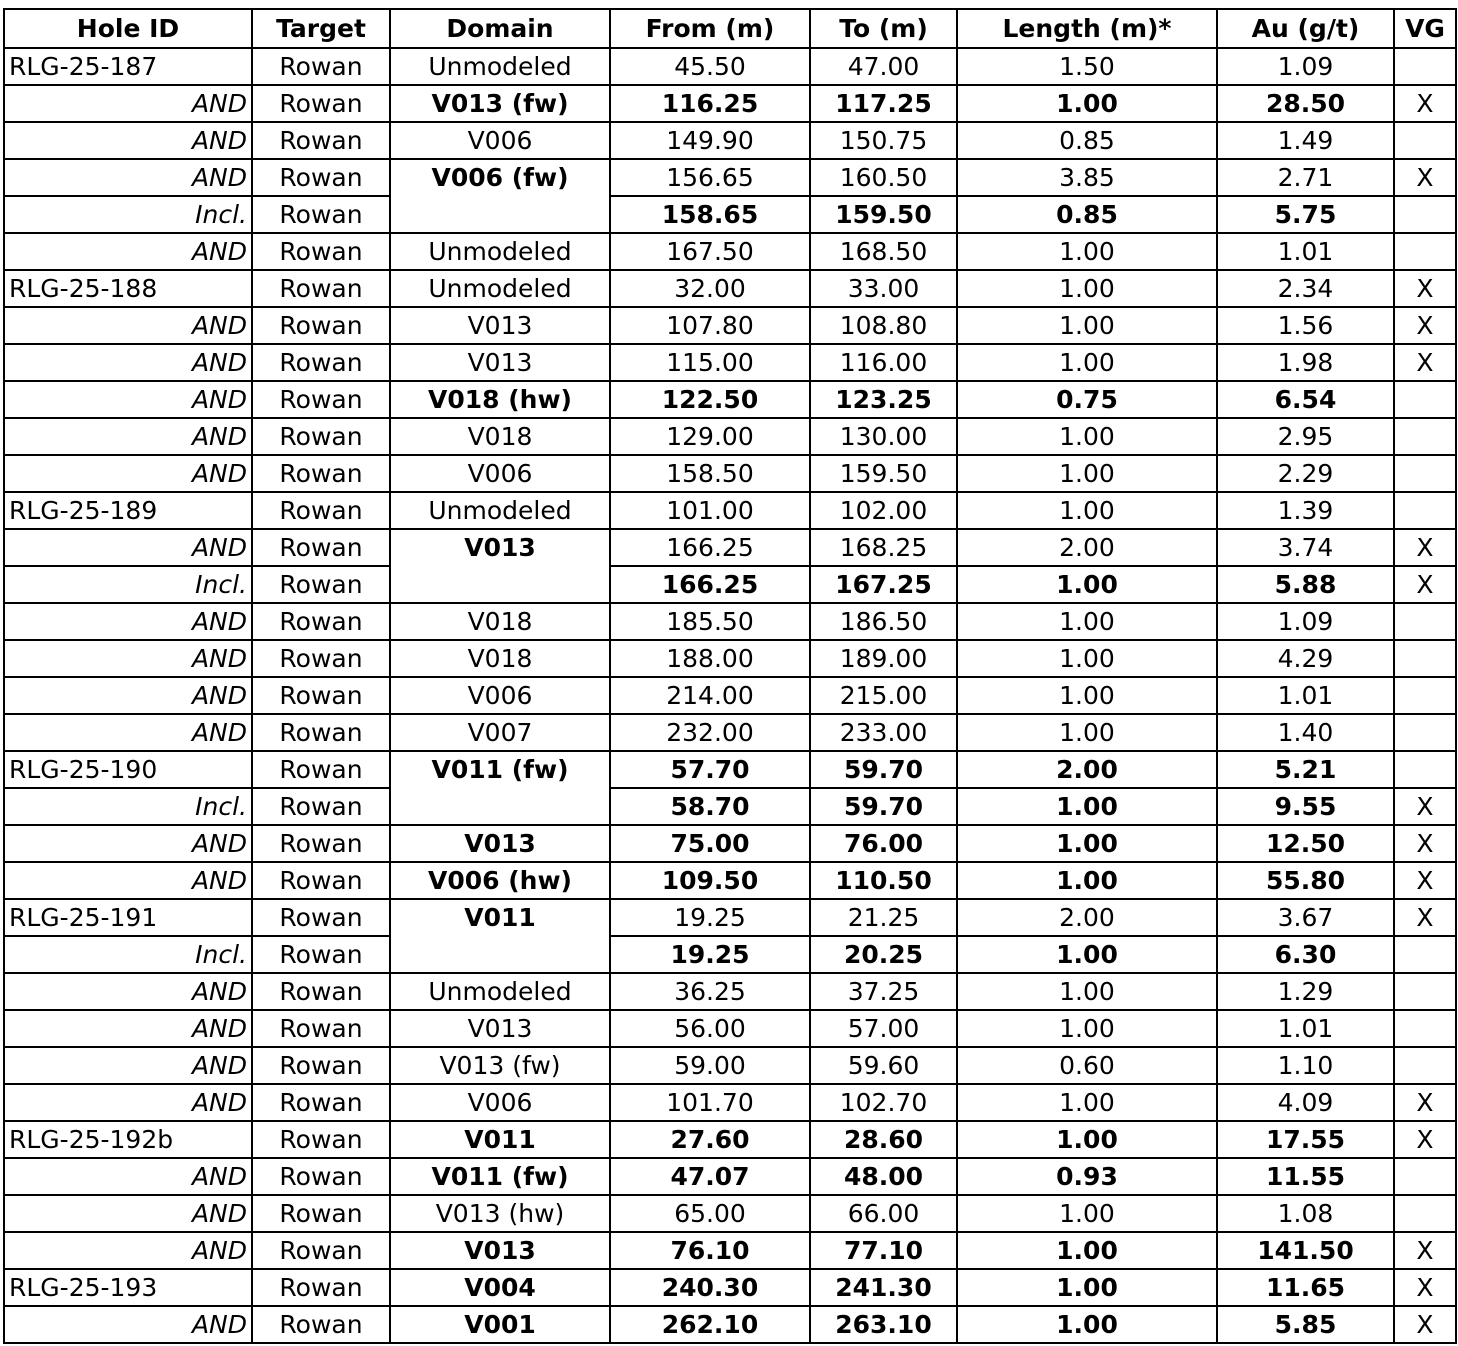  Describe the element at coordinates (710, 1213) in the screenshot. I see `from-cell: 65.00` at that location.